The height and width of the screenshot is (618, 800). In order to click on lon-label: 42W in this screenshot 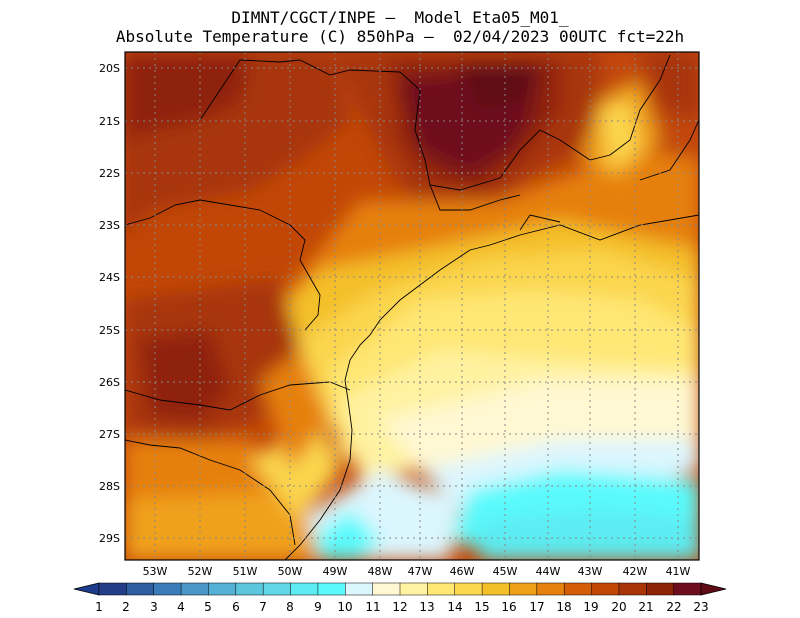, I will do `click(635, 571)`.